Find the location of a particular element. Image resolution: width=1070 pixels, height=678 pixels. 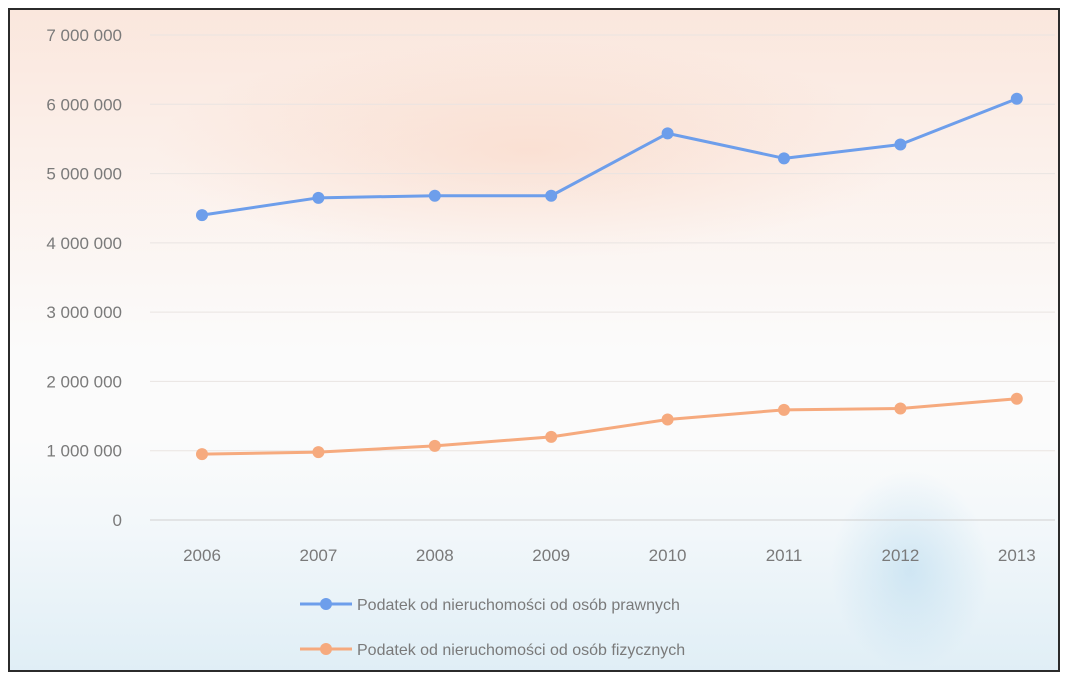

y-tick-label: 1 000 000 is located at coordinates (84, 451).